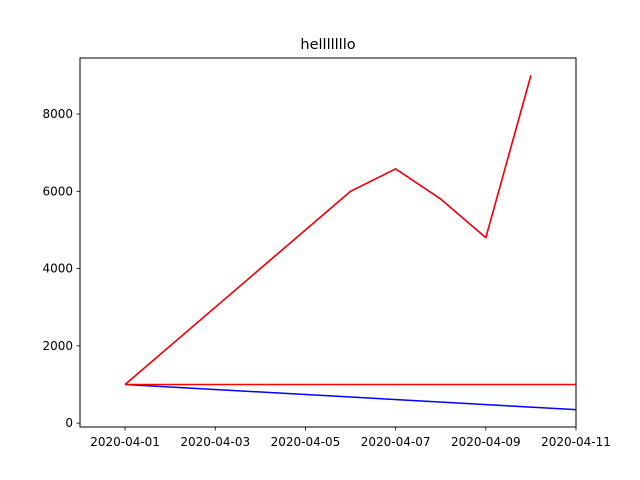  Describe the element at coordinates (576, 442) in the screenshot. I see `x-tick-label: 2020-04-11` at that location.